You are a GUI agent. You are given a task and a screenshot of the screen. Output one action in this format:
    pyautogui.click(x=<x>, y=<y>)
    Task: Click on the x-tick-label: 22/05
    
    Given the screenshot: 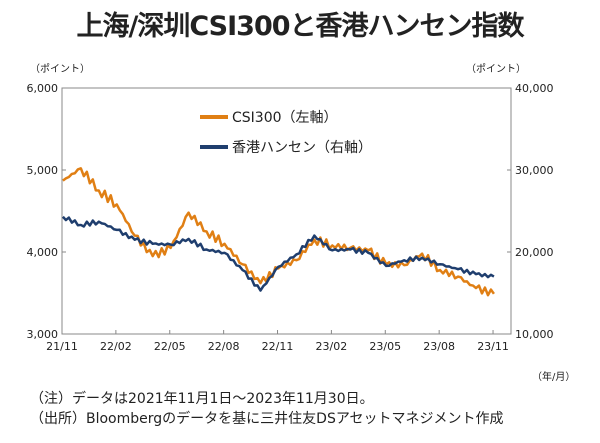 What is the action you would take?
    pyautogui.click(x=170, y=346)
    